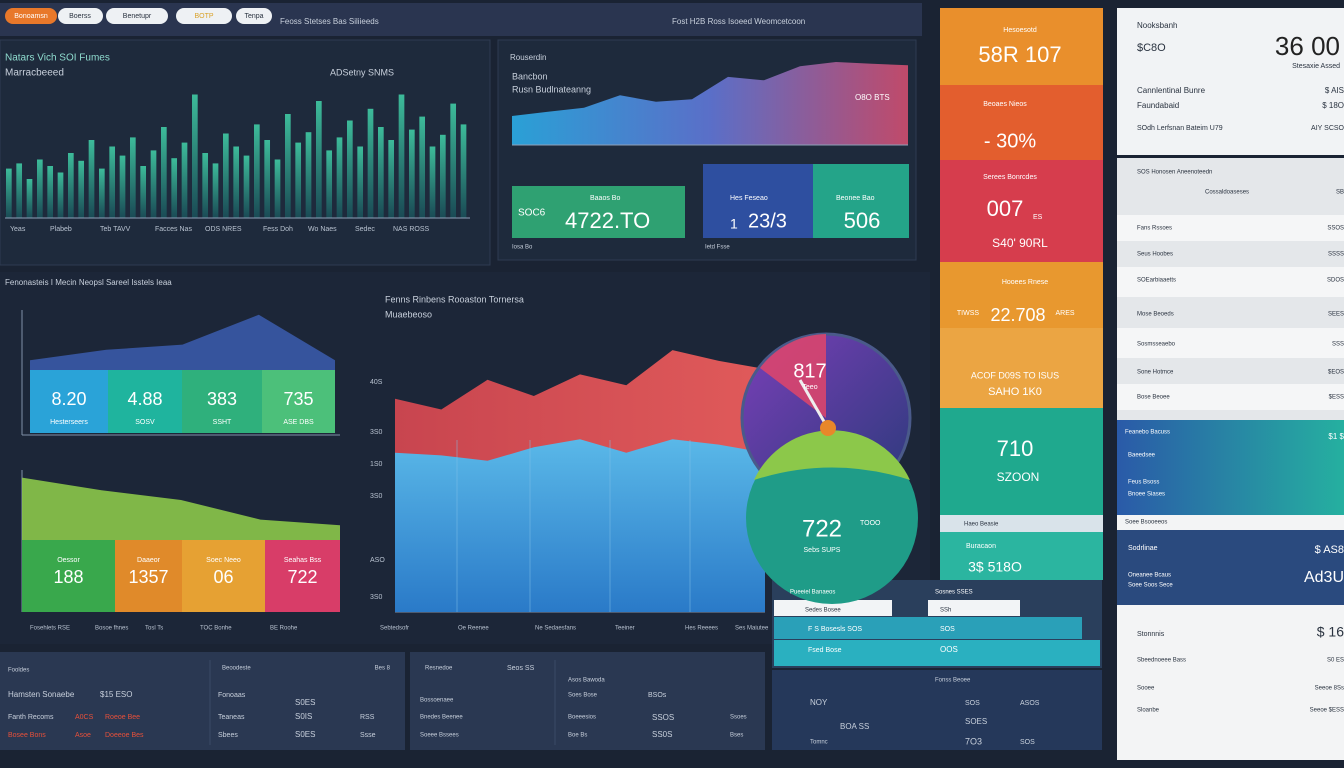 The height and width of the screenshot is (768, 1344). Describe the element at coordinates (605, 198) in the screenshot. I see `label: Baaos Bo` at that location.